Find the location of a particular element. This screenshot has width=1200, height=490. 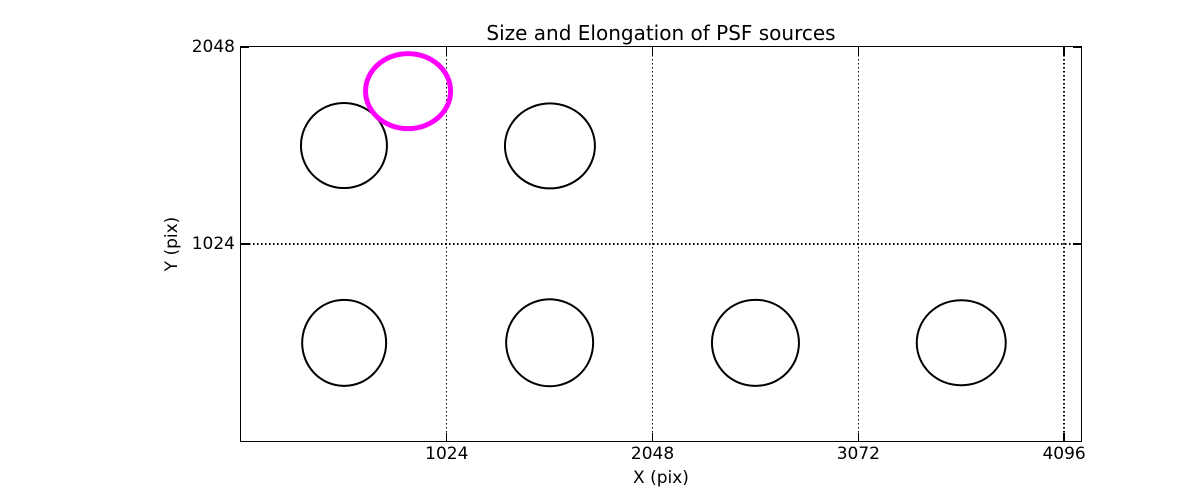

y-tick-label: 2048 is located at coordinates (213, 46).